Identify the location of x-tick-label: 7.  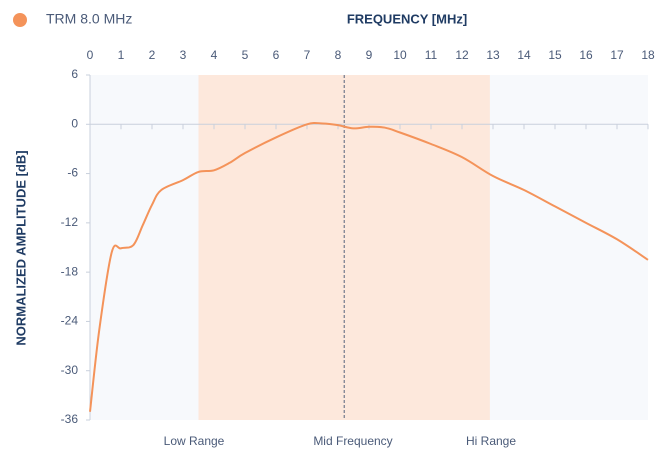
(307, 55).